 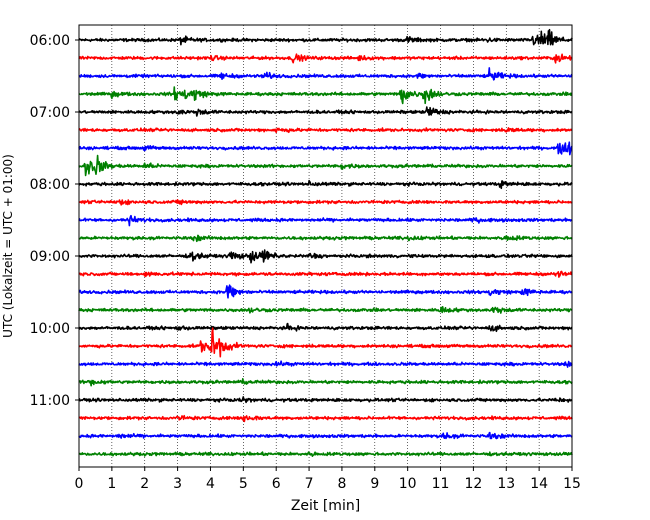 I want to click on y-tick-label: 10:00, so click(x=50, y=329).